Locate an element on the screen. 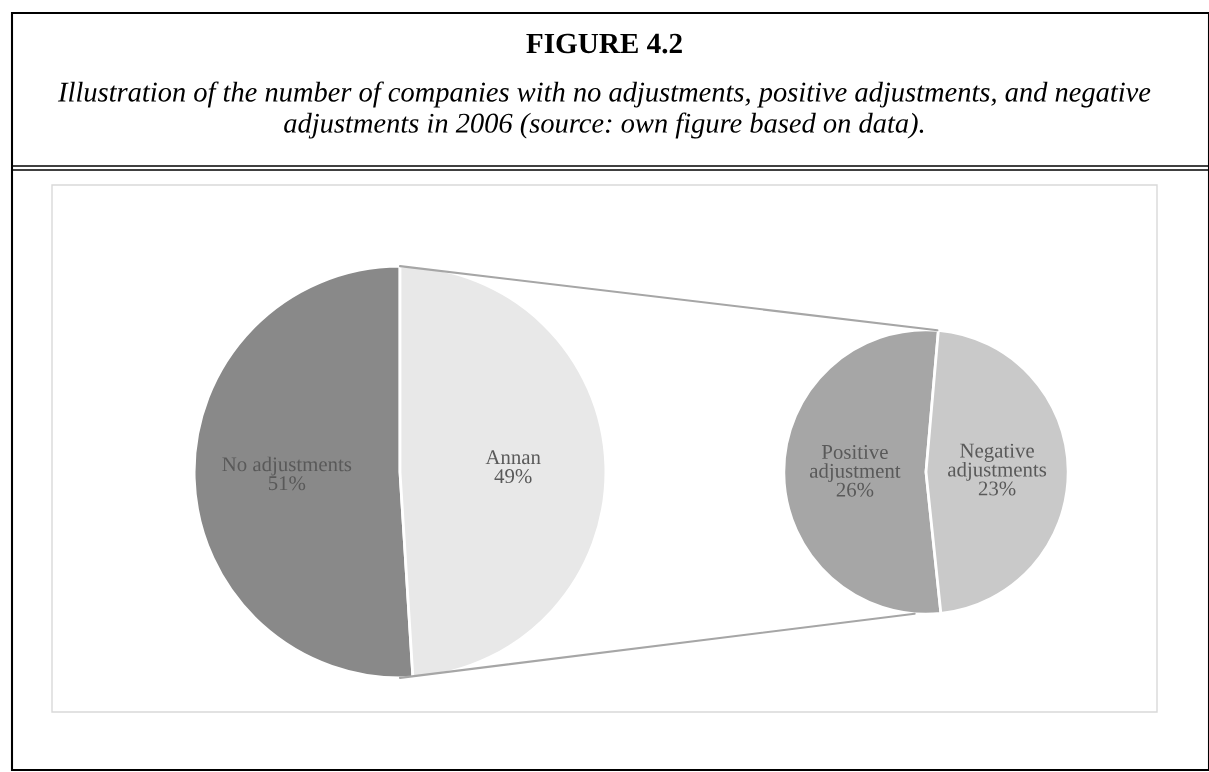 This screenshot has height=772, width=1209. slice-label: Positive adjustment is located at coordinates (855, 463).